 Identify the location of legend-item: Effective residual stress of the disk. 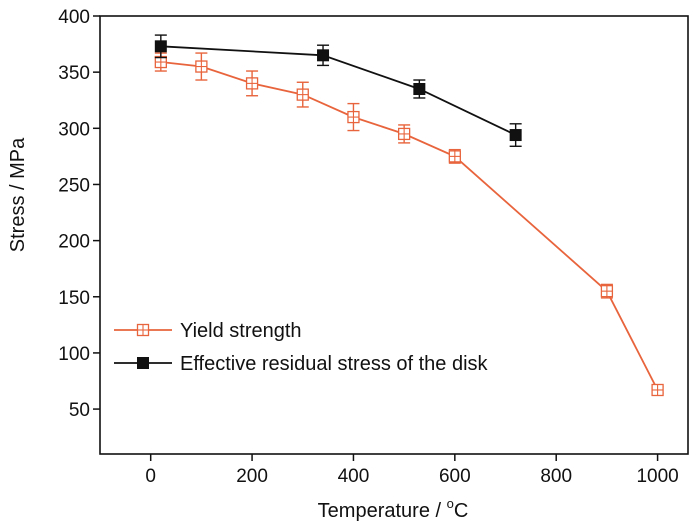
(301, 364).